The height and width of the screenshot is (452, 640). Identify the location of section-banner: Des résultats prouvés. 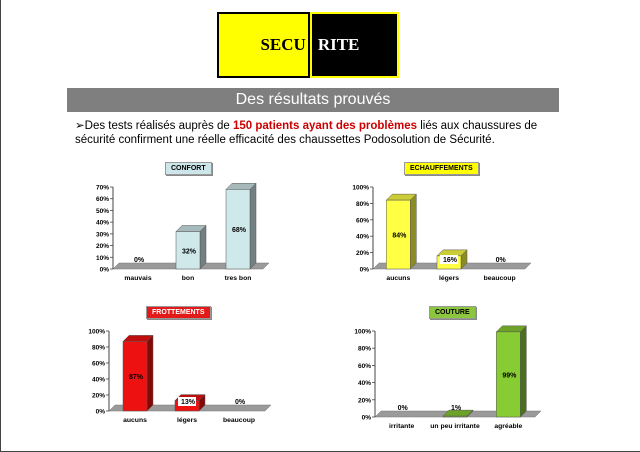
(313, 100).